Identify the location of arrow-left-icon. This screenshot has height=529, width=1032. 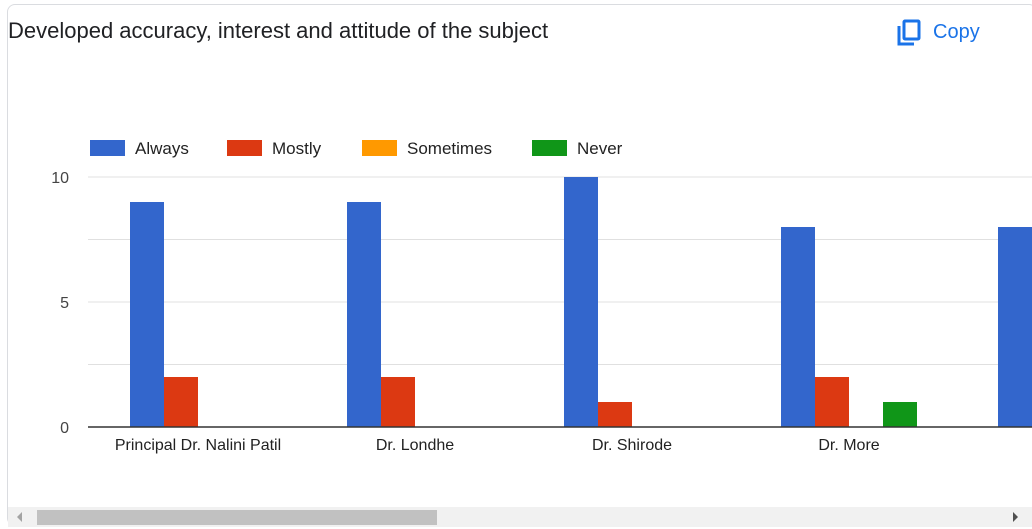
(19, 517).